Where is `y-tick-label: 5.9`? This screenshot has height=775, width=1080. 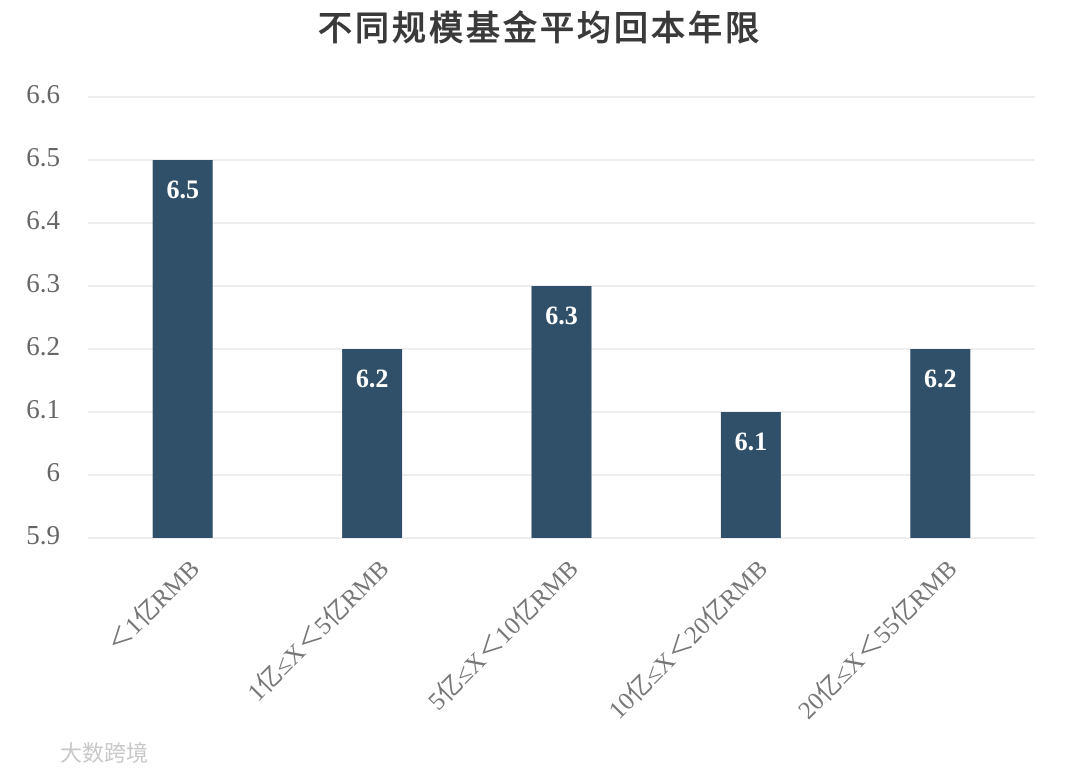
y-tick-label: 5.9 is located at coordinates (43, 535).